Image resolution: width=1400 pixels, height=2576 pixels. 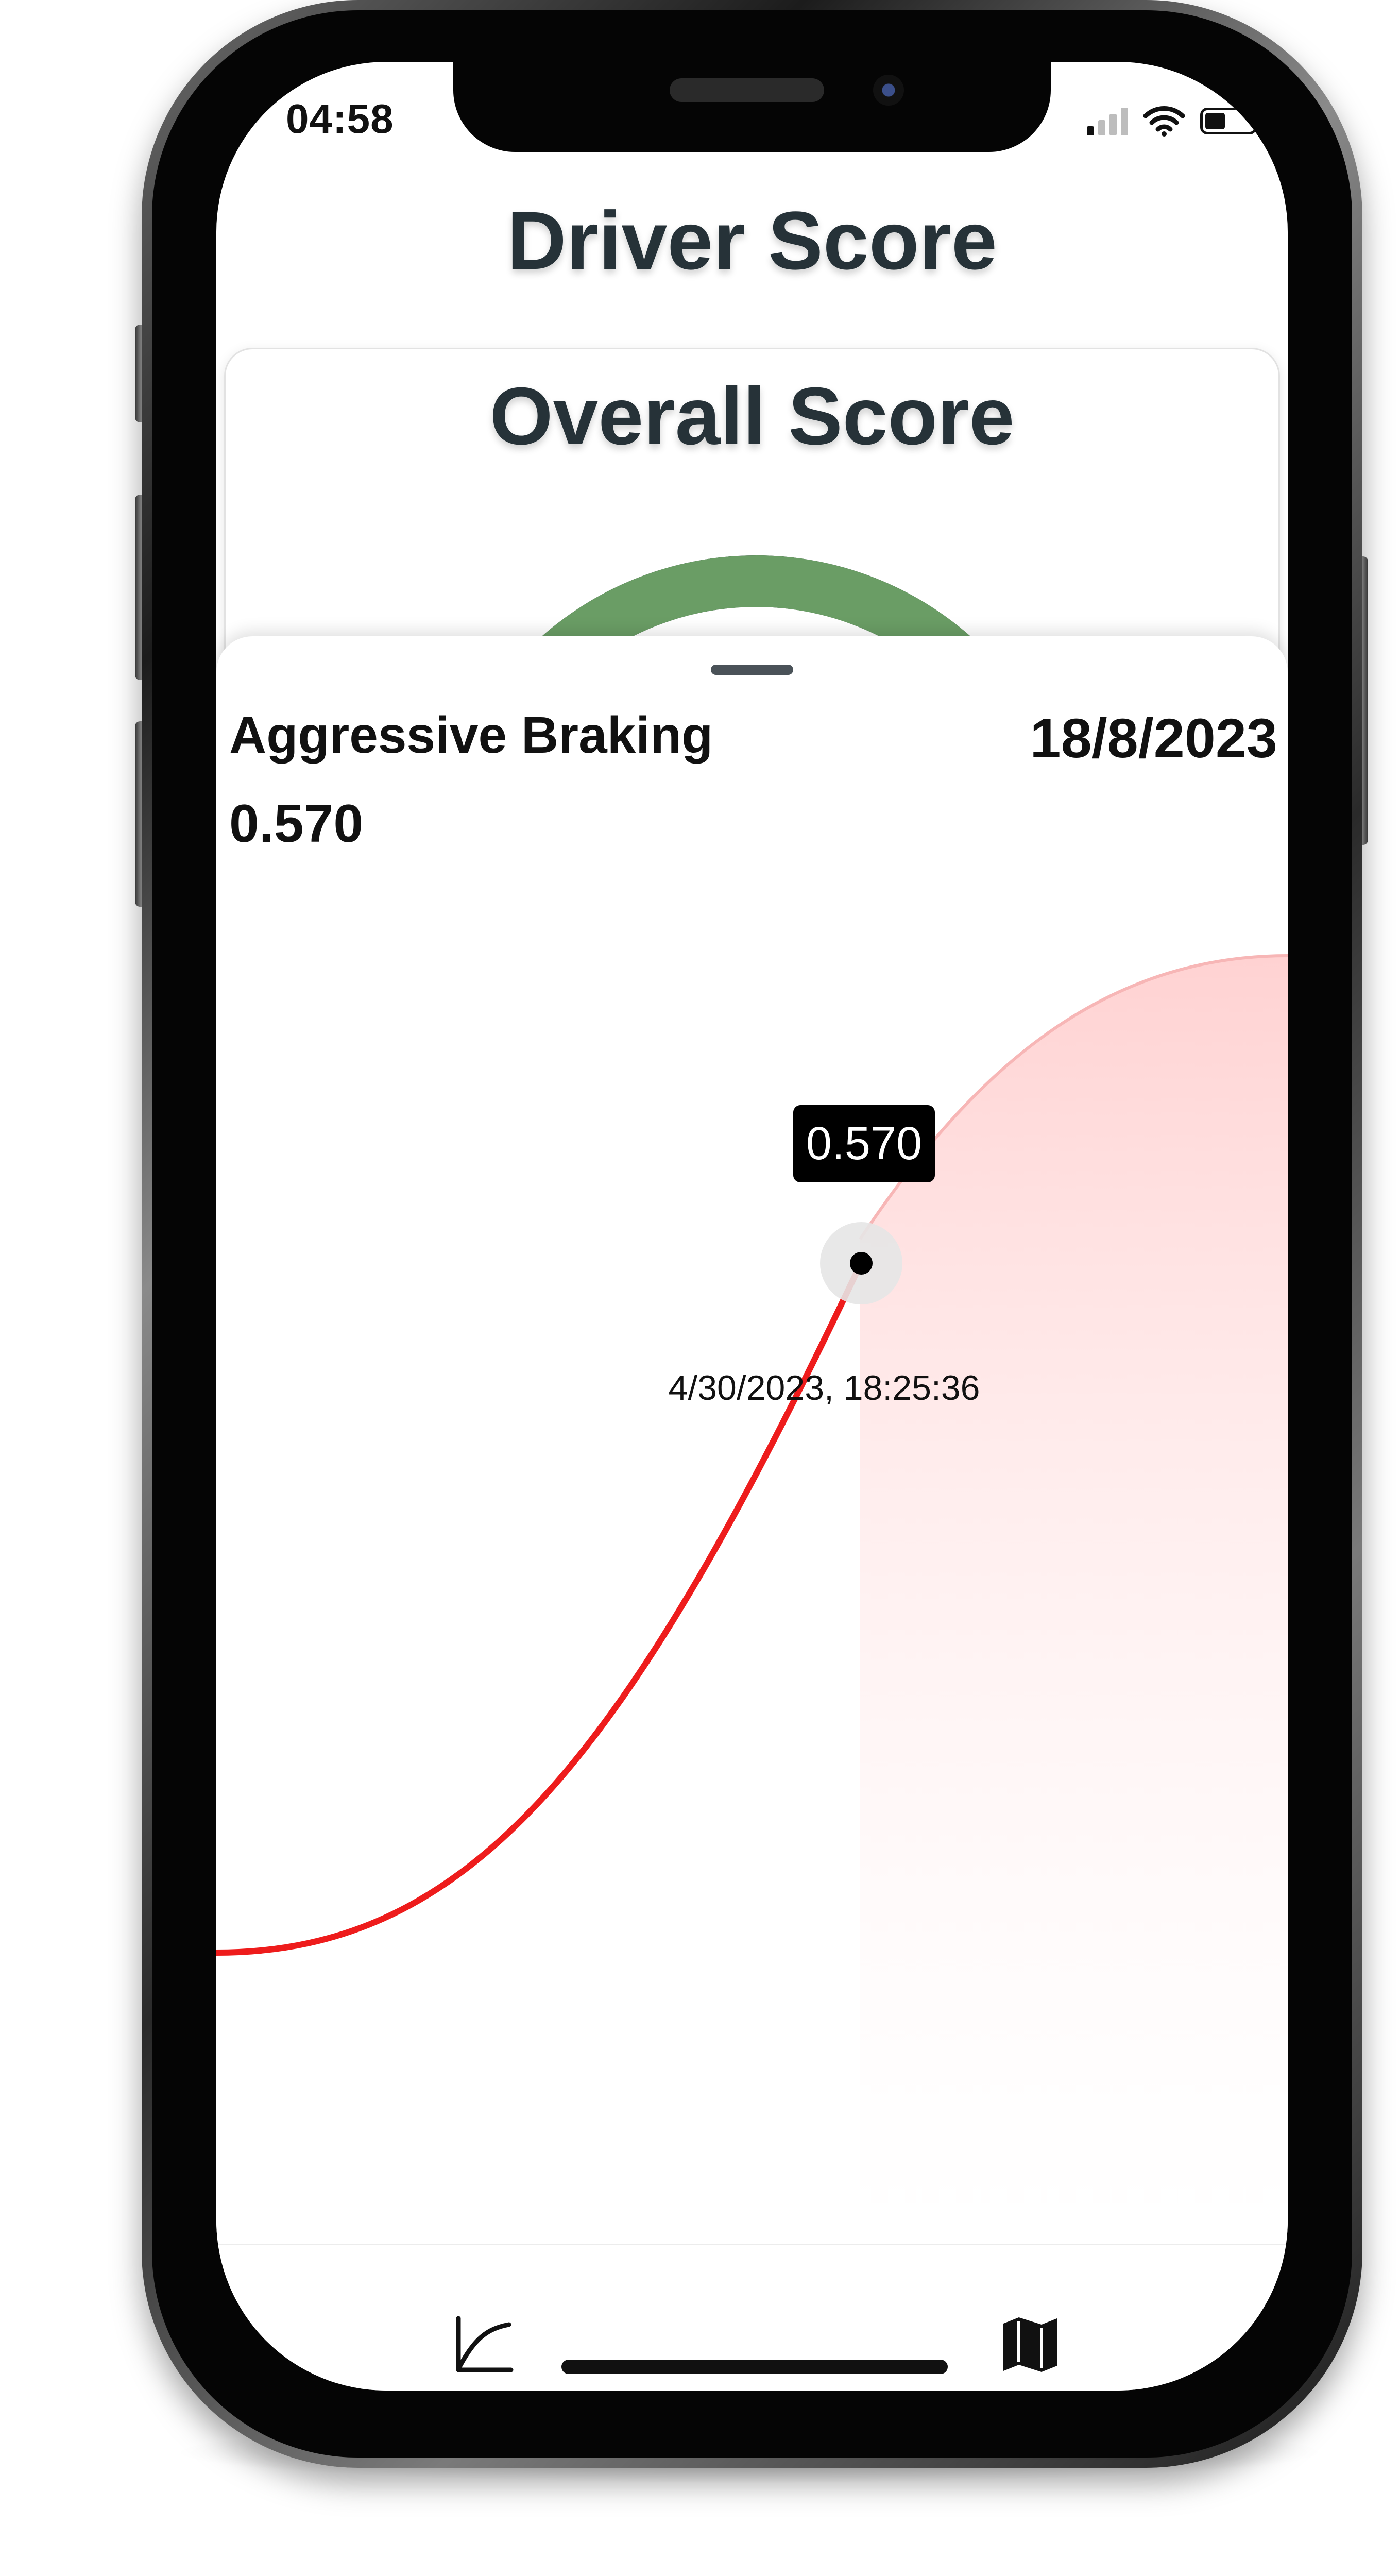 What do you see at coordinates (484, 2344) in the screenshot?
I see `line-chart-icon` at bounding box center [484, 2344].